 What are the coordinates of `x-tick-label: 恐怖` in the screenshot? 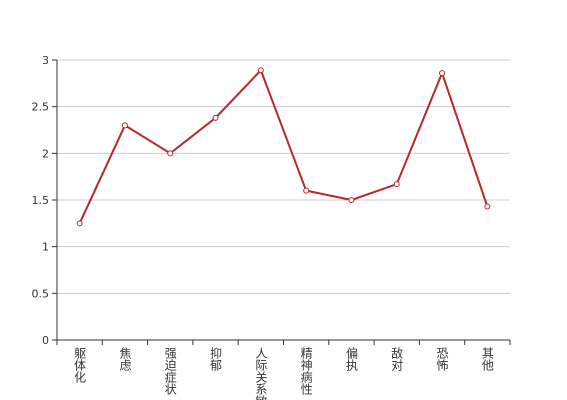 It's located at (442, 359).